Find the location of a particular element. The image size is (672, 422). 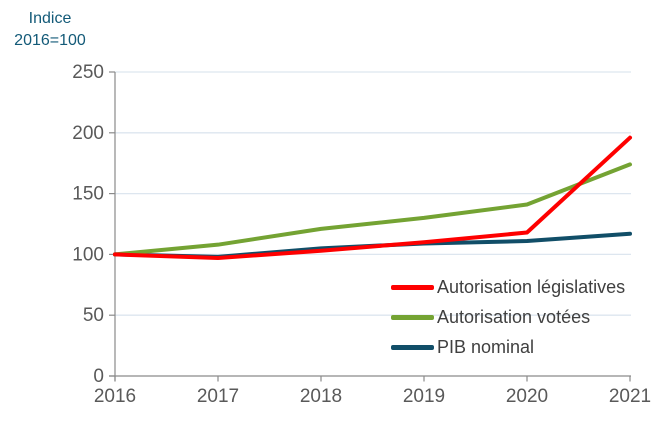

legend-item-autorisation-votees: Autorisation votées is located at coordinates (508, 317).